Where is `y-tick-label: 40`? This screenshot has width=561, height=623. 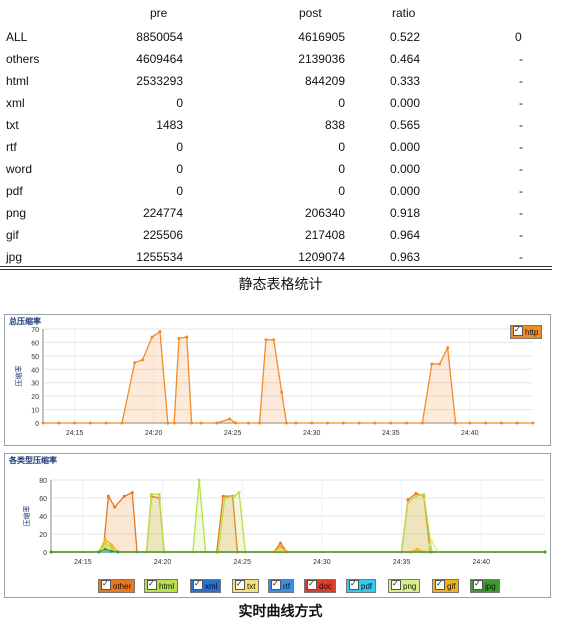 y-tick-label: 40 is located at coordinates (43, 517).